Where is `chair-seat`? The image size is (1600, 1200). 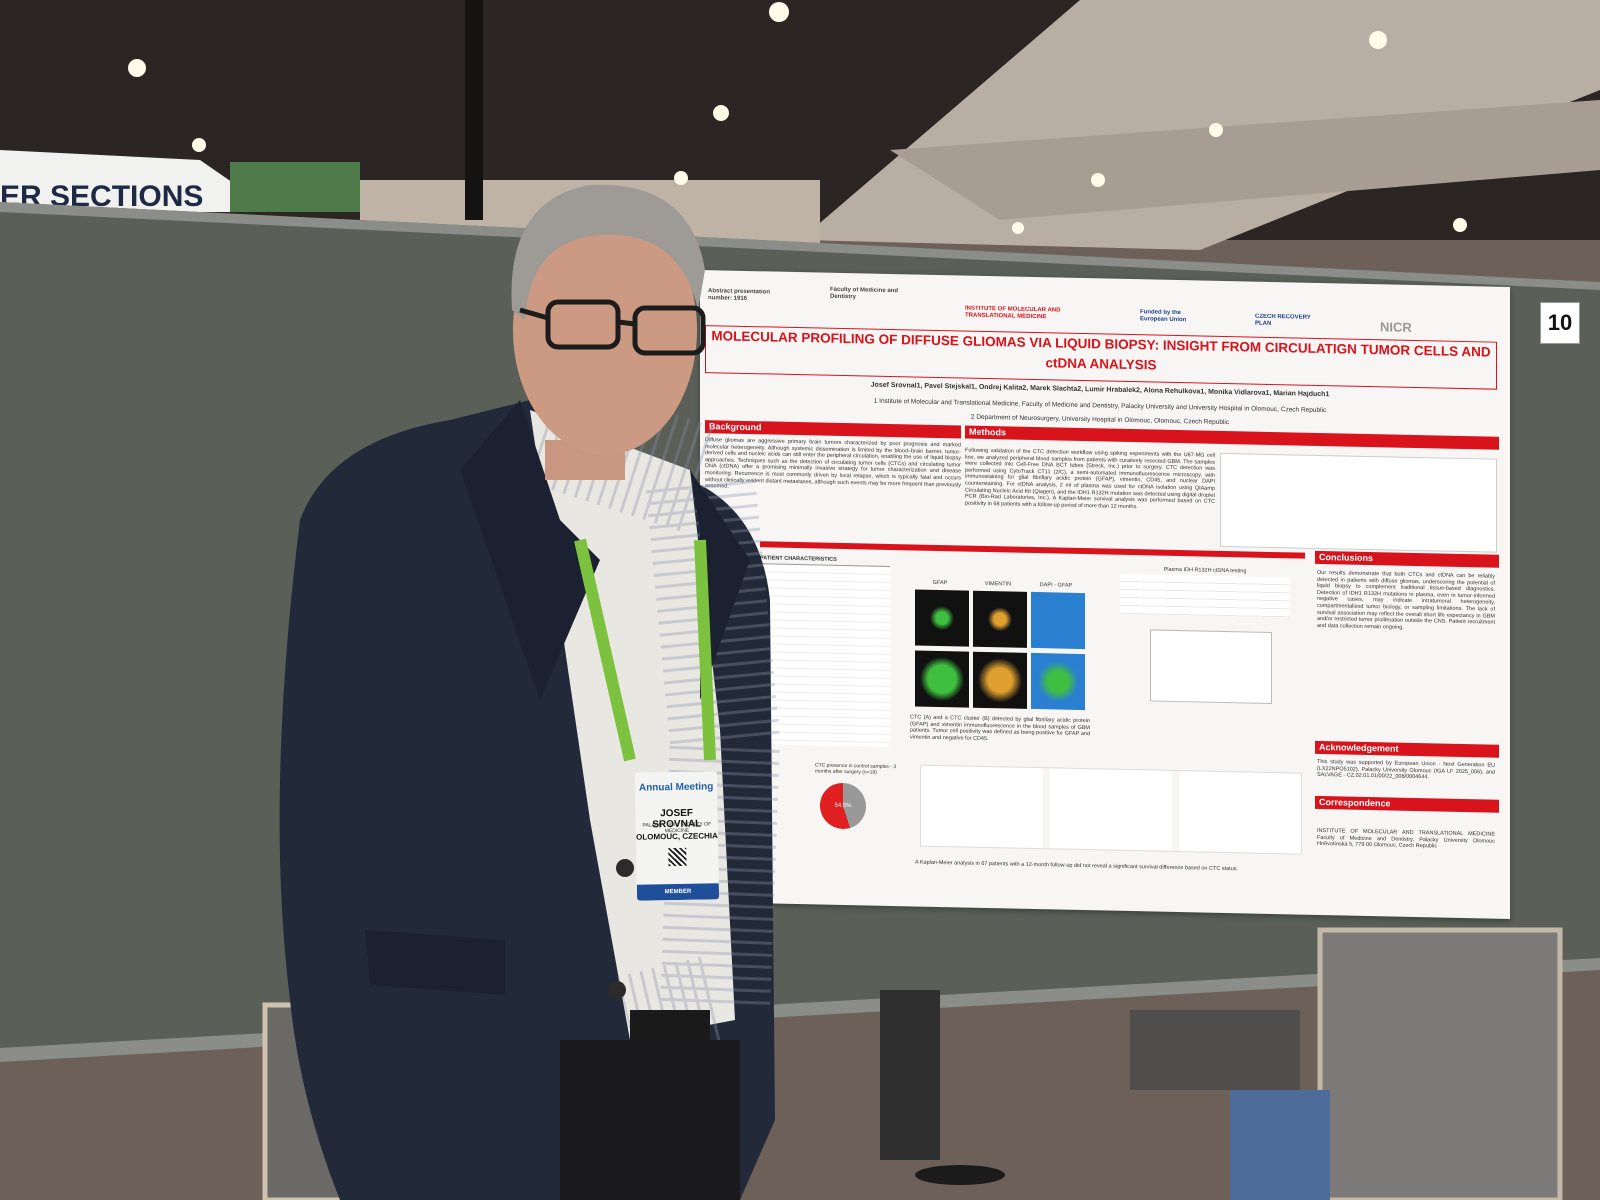 chair-seat is located at coordinates (1215, 1050).